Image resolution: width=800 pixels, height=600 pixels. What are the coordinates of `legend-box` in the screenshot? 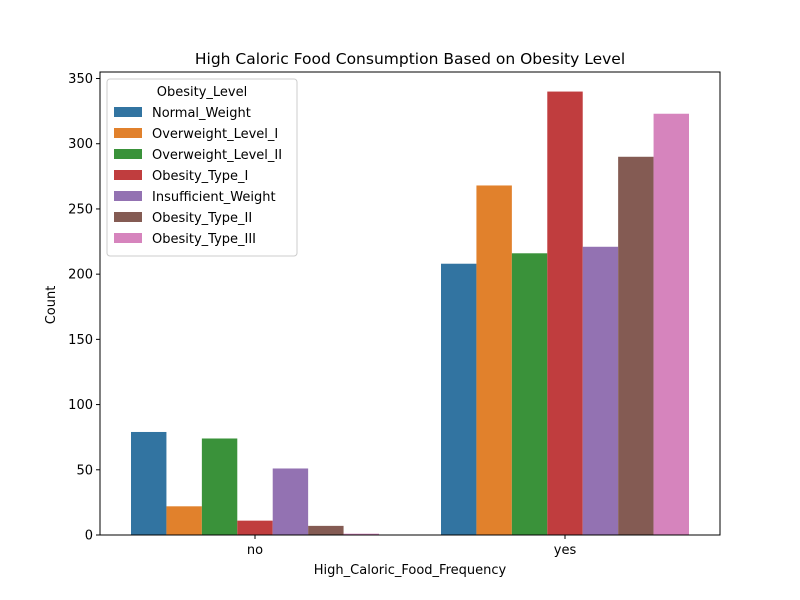 It's located at (202, 167).